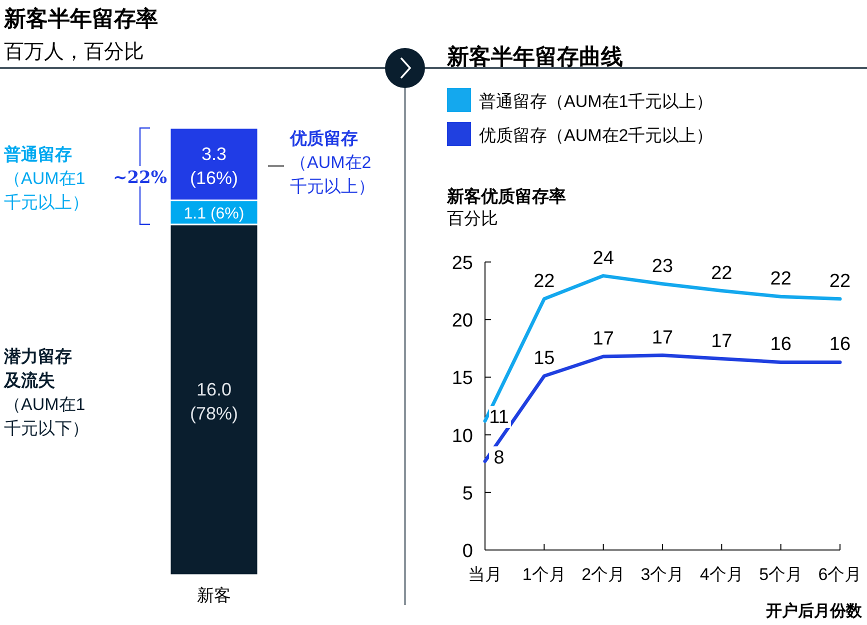 Image resolution: width=867 pixels, height=625 pixels. What do you see at coordinates (603, 258) in the screenshot?
I see `data-label: 24` at bounding box center [603, 258].